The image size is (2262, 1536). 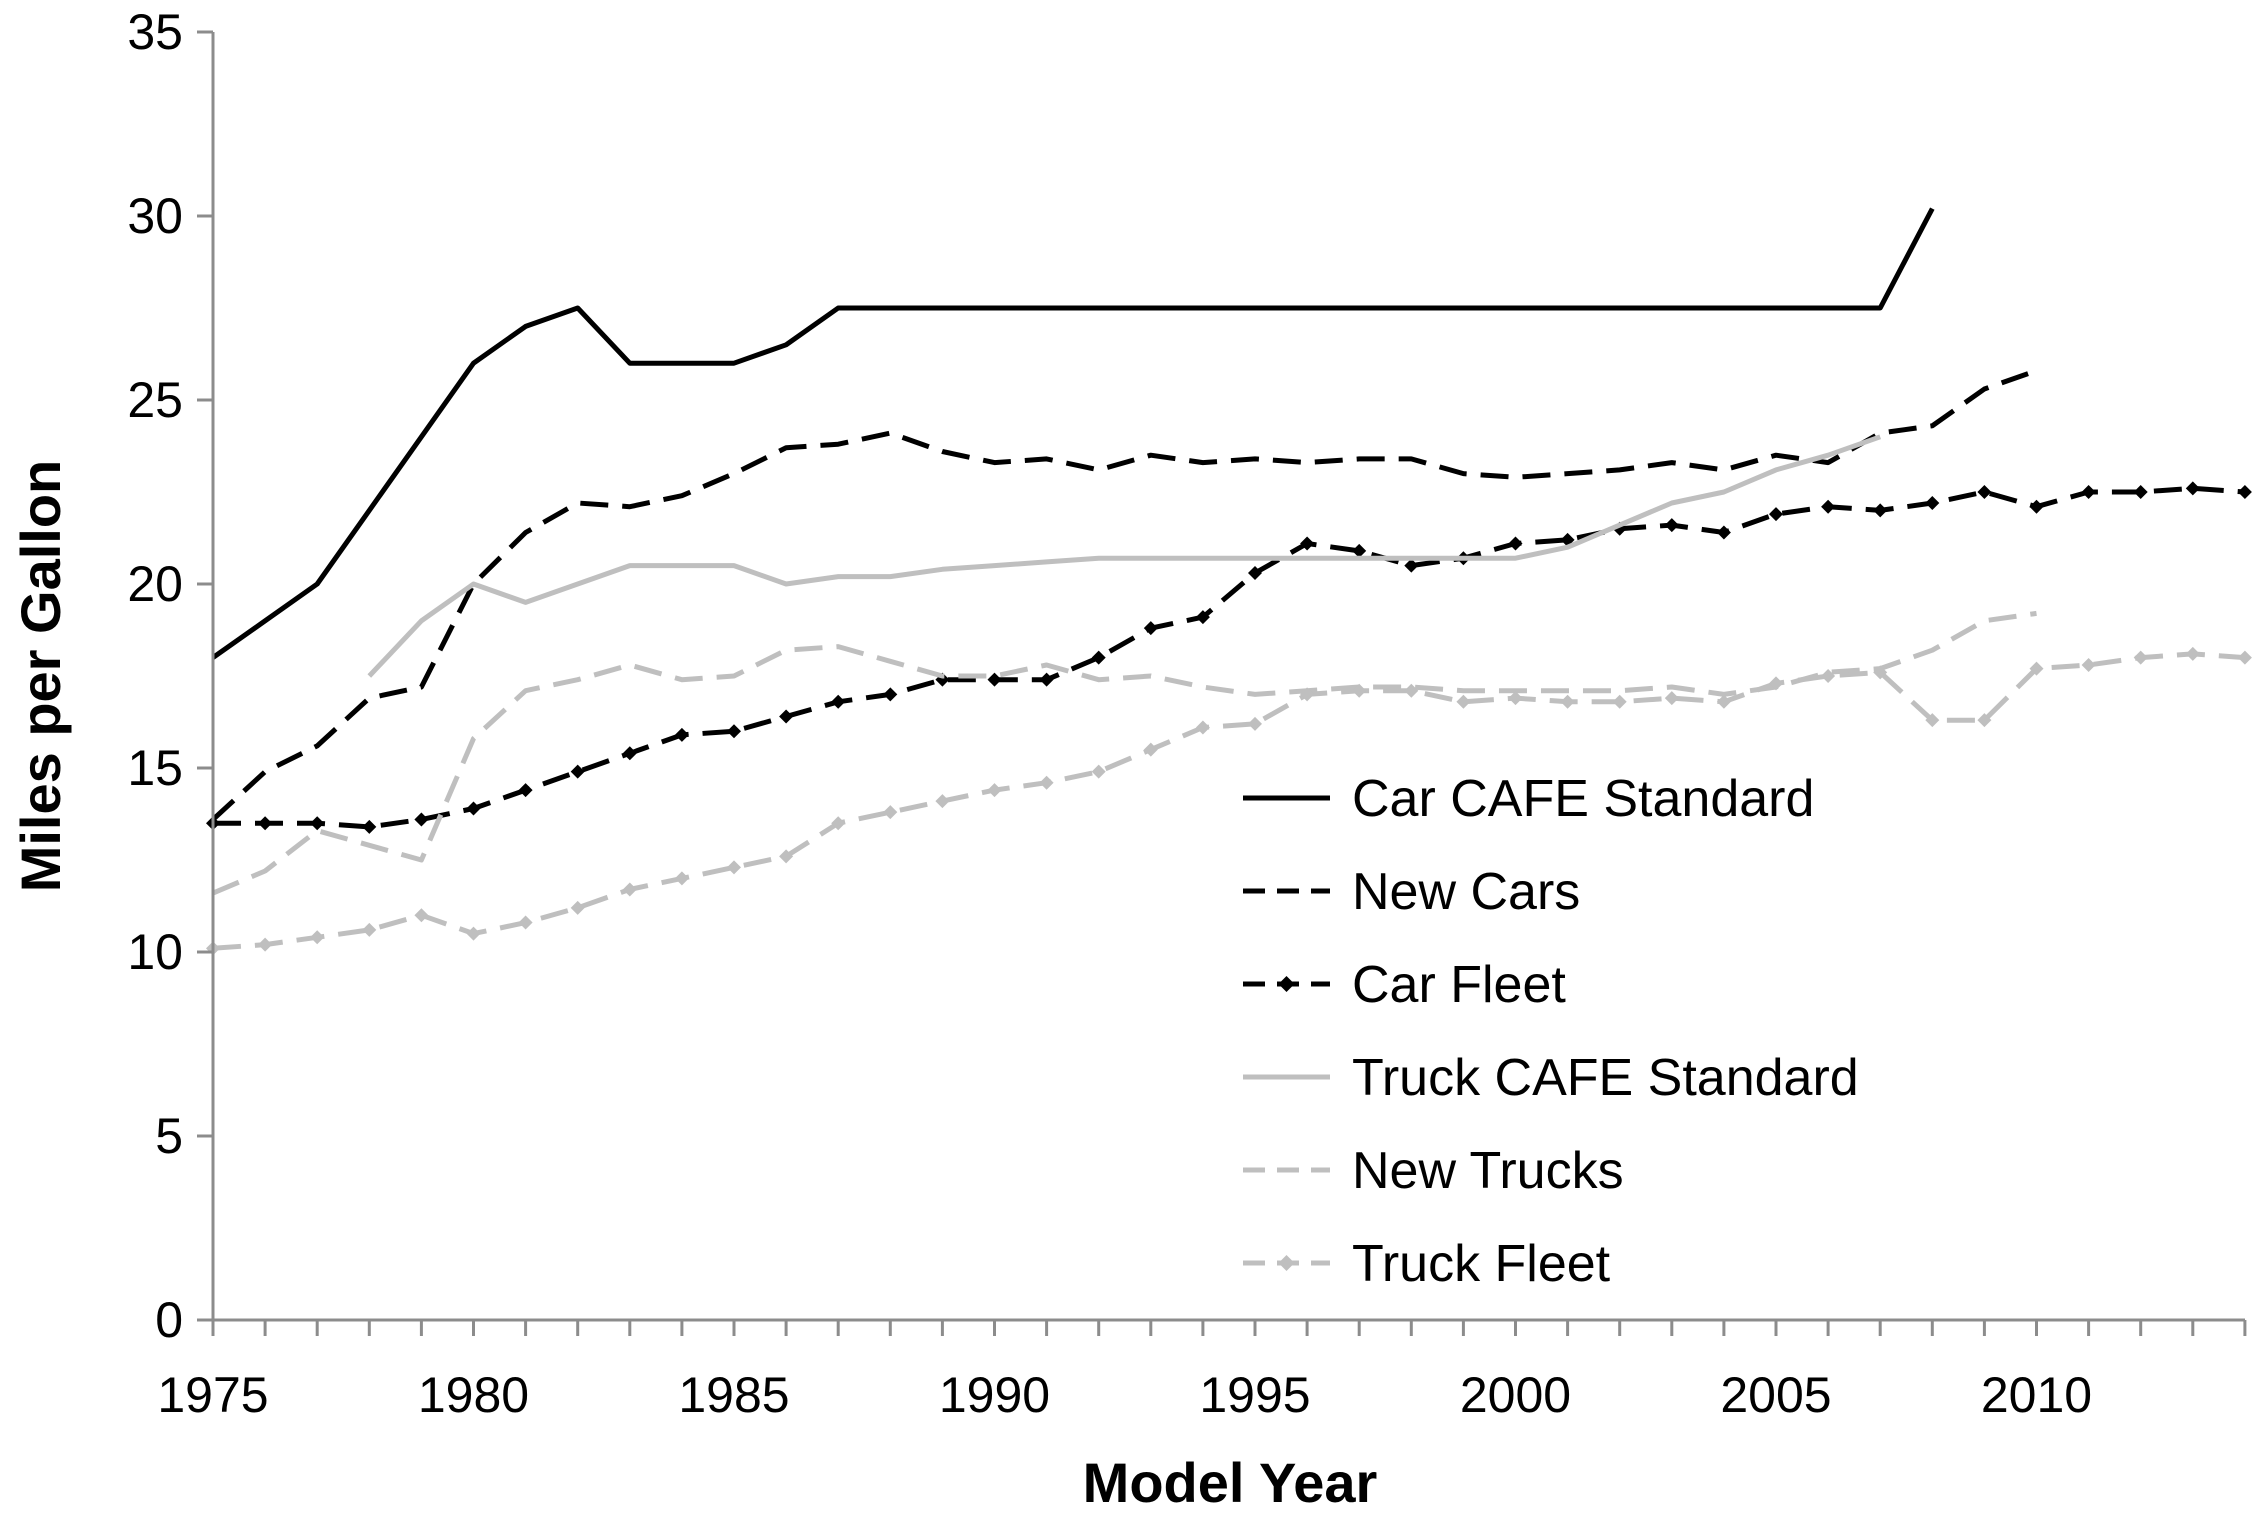 I want to click on y-tick-label: 5, so click(x=169, y=1136).